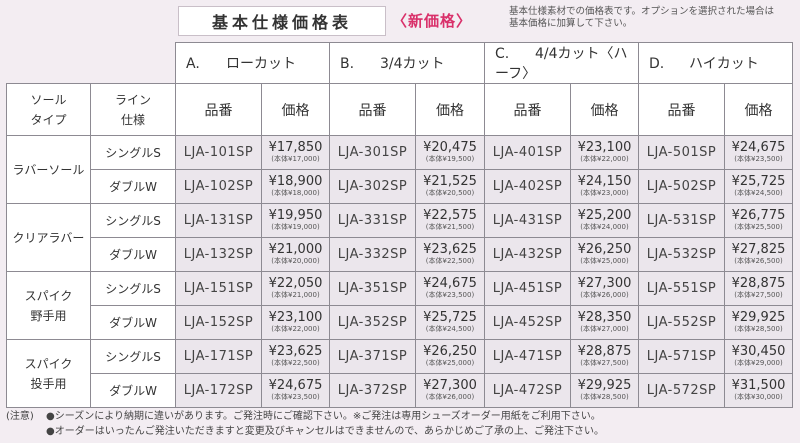  What do you see at coordinates (657, 64) in the screenshot?
I see `category-letter: D.` at bounding box center [657, 64].